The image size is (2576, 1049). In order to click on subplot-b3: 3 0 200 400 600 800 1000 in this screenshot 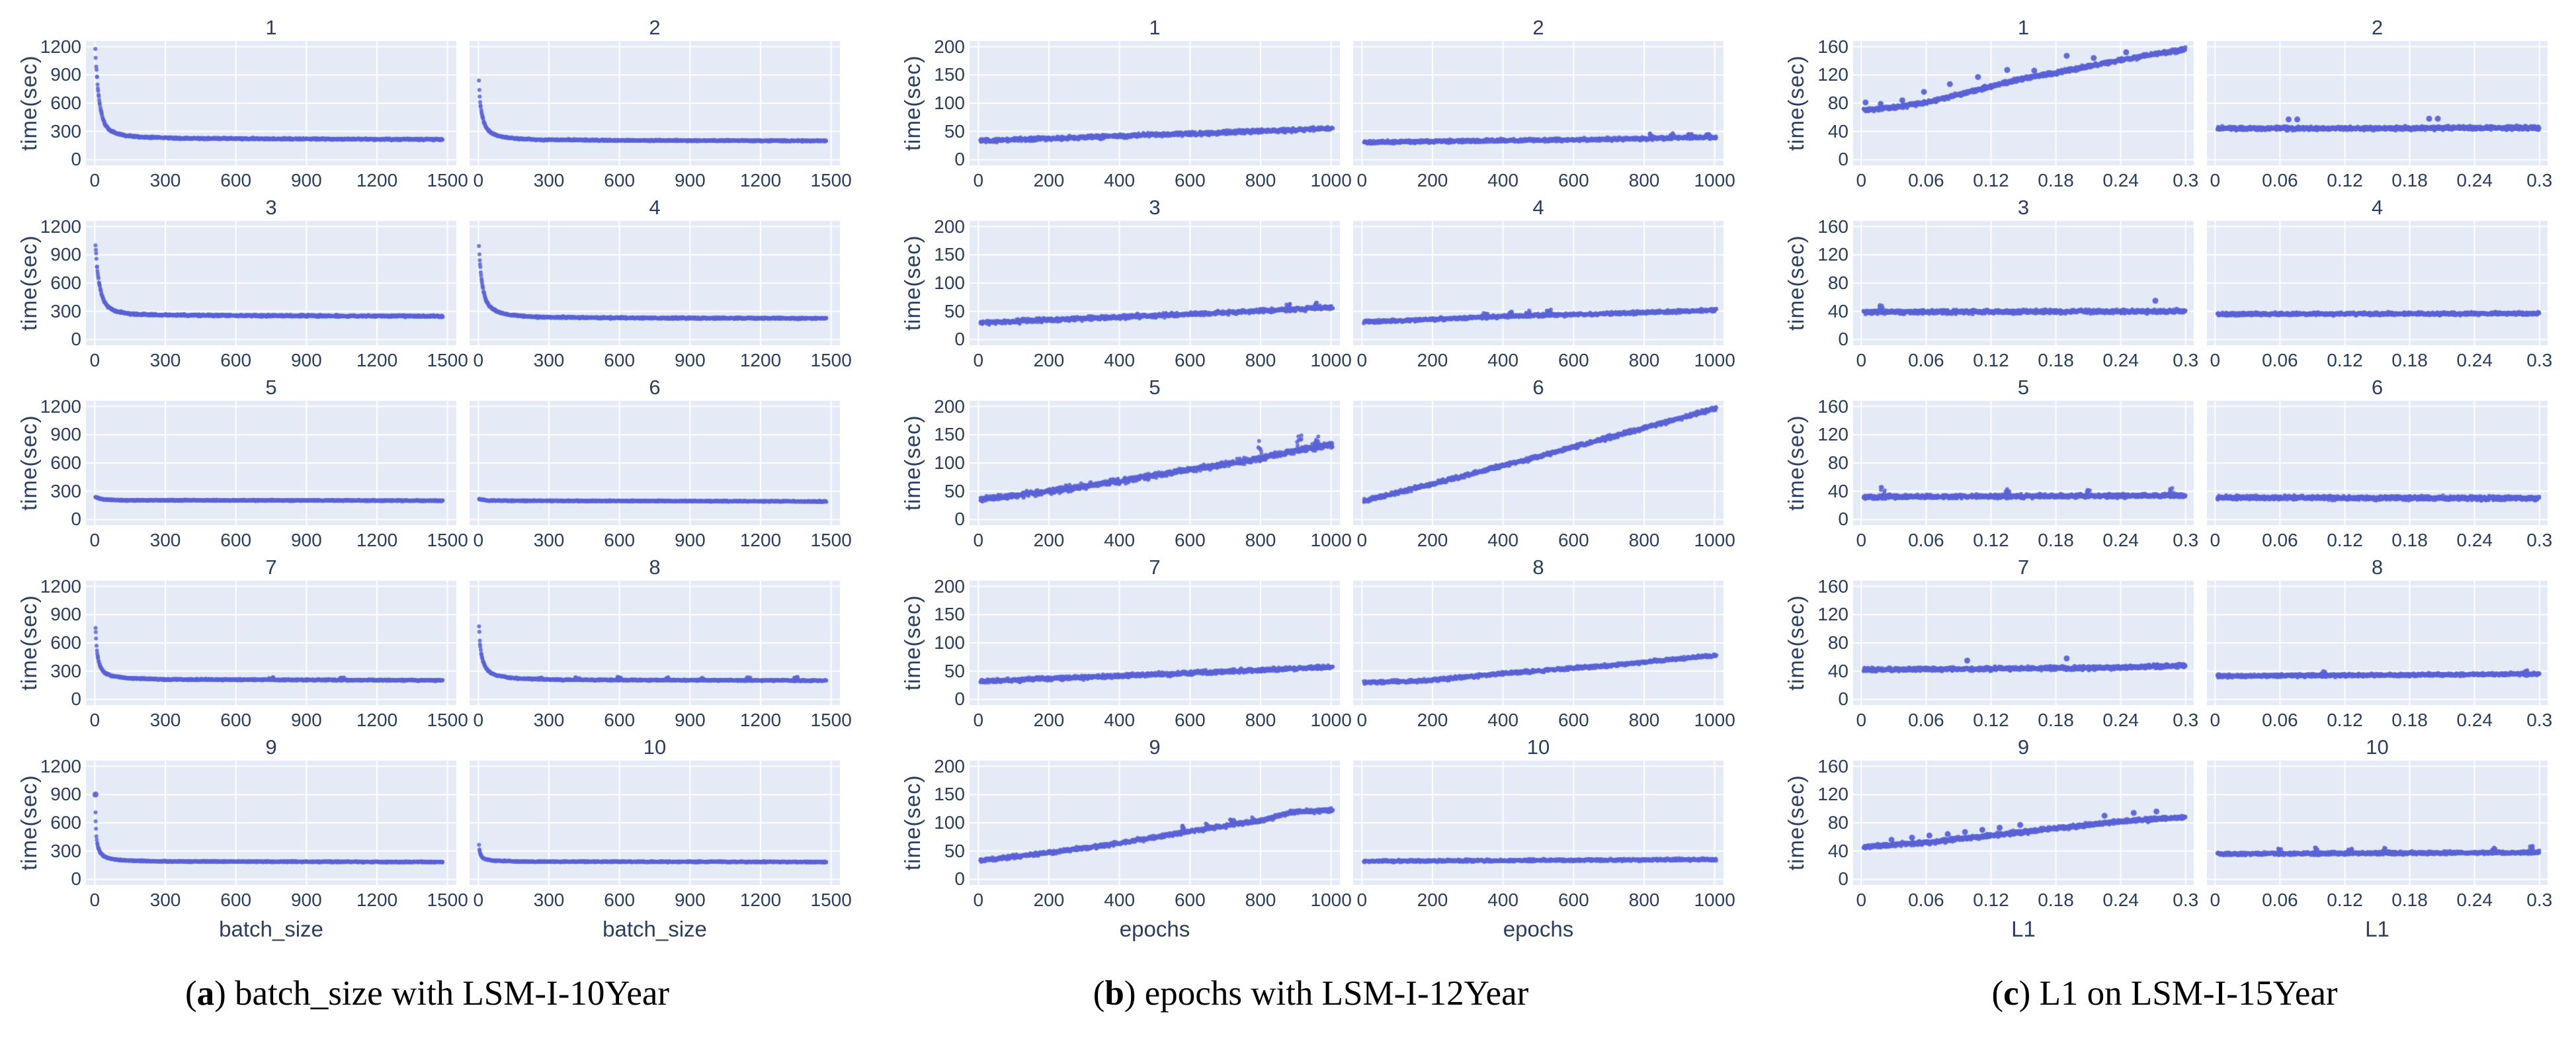, I will do `click(1161, 287)`.